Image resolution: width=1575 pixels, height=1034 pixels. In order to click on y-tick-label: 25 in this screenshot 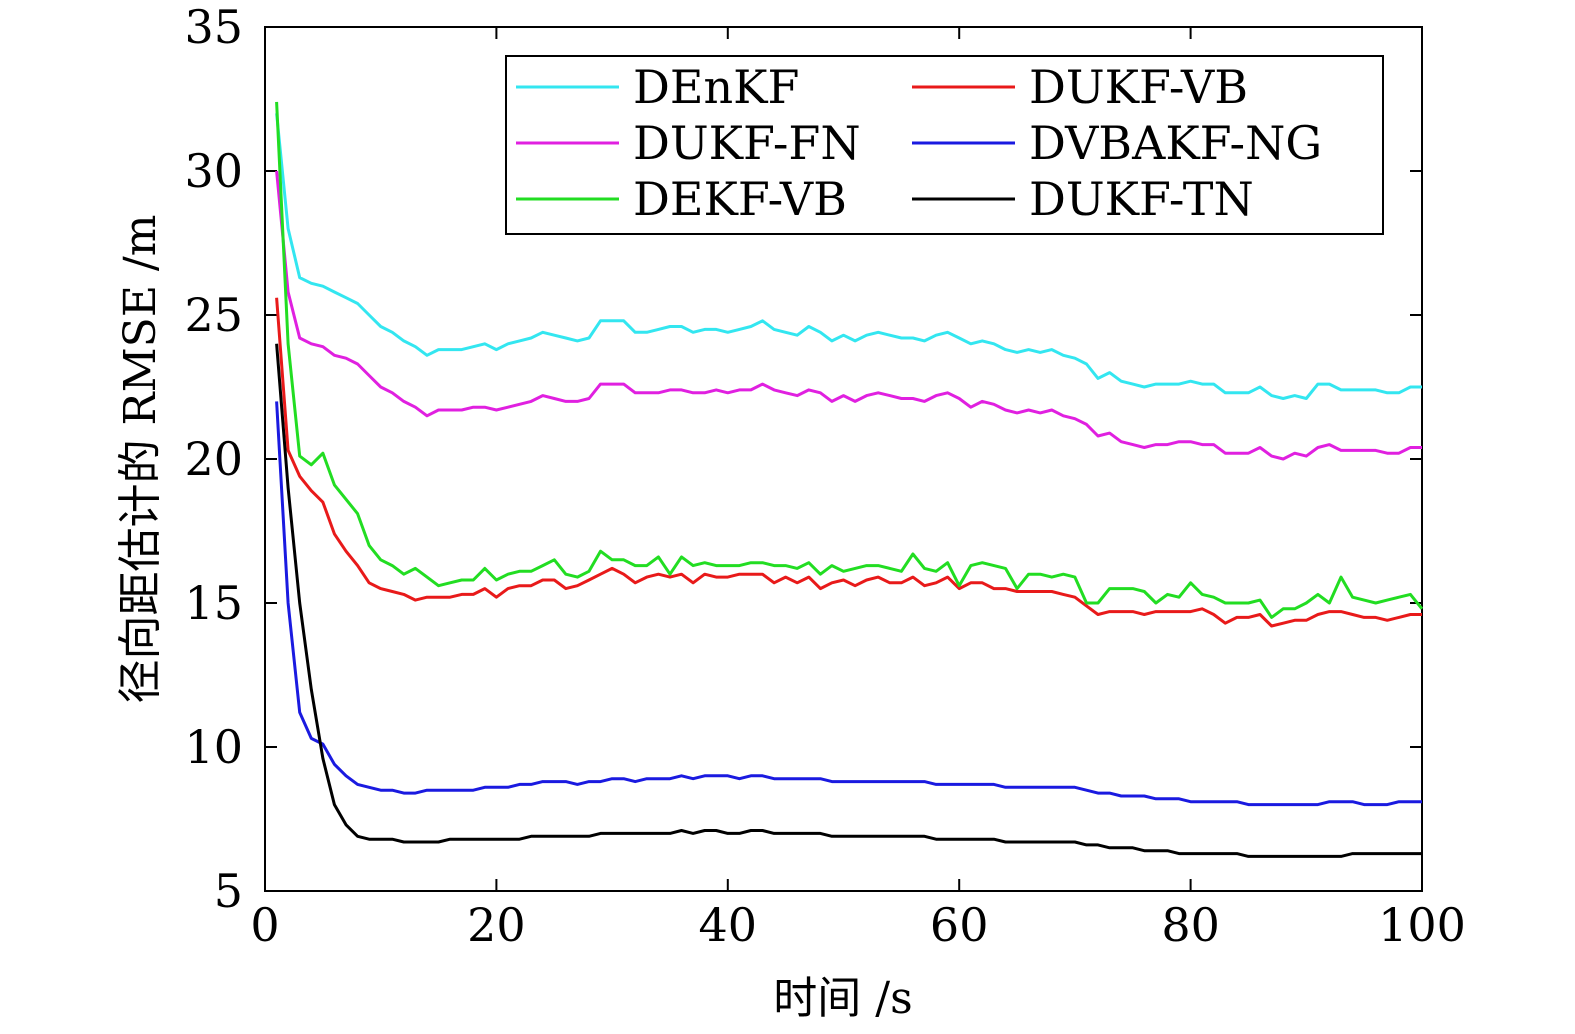, I will do `click(213, 315)`.